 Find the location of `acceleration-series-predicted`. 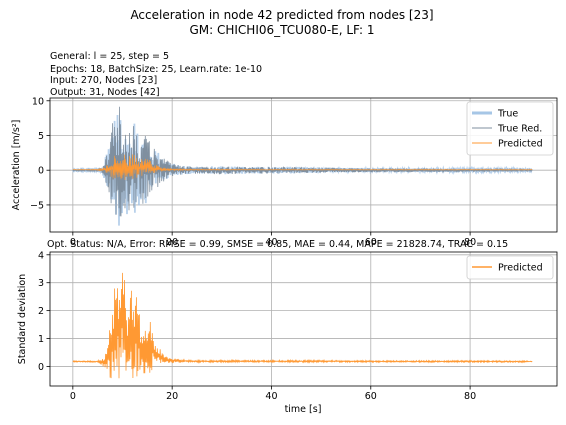

acceleration-series-predicted is located at coordinates (302, 167).